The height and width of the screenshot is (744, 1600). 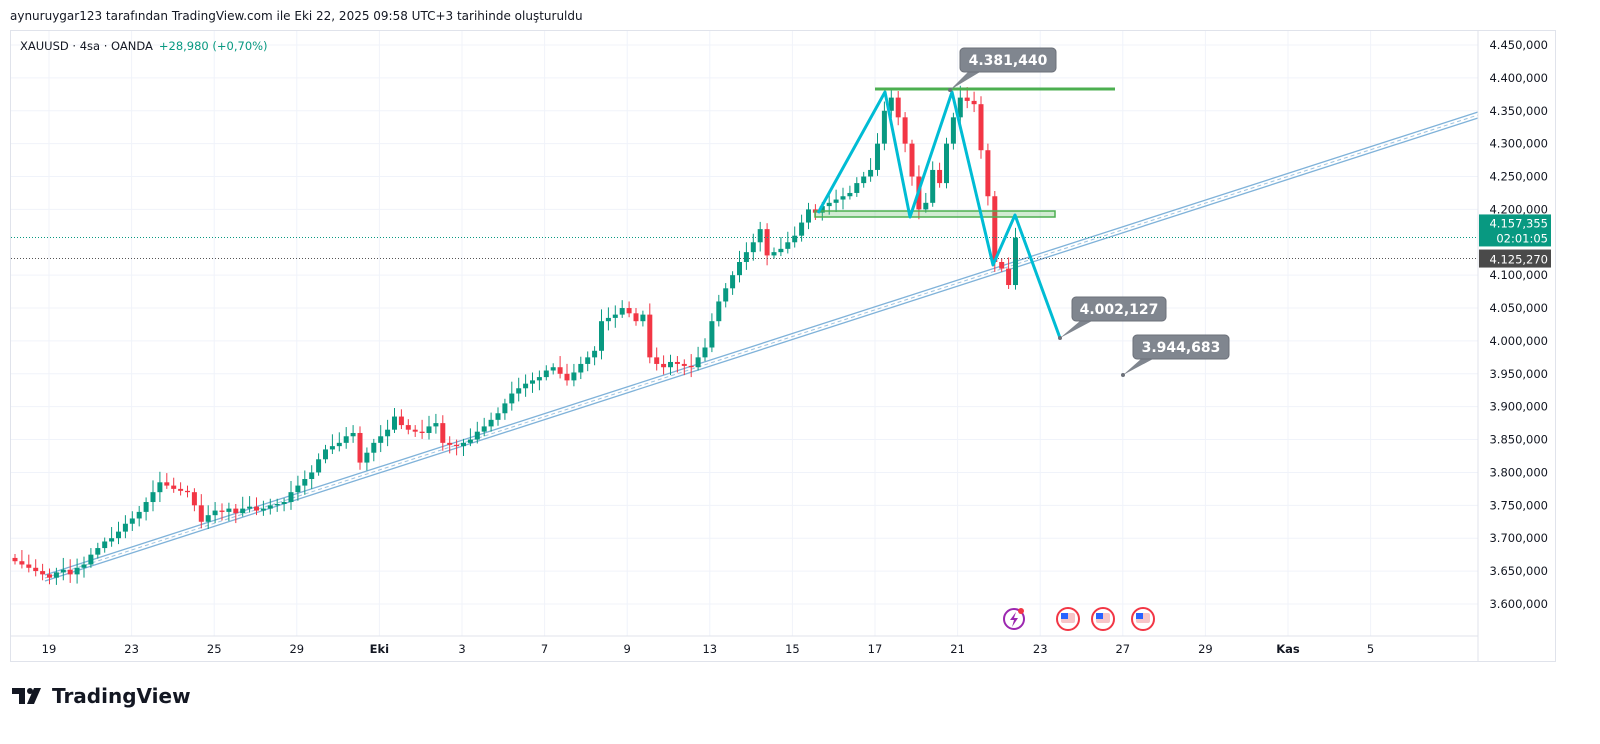 I want to click on x-tick-label: 29, so click(x=296, y=649).